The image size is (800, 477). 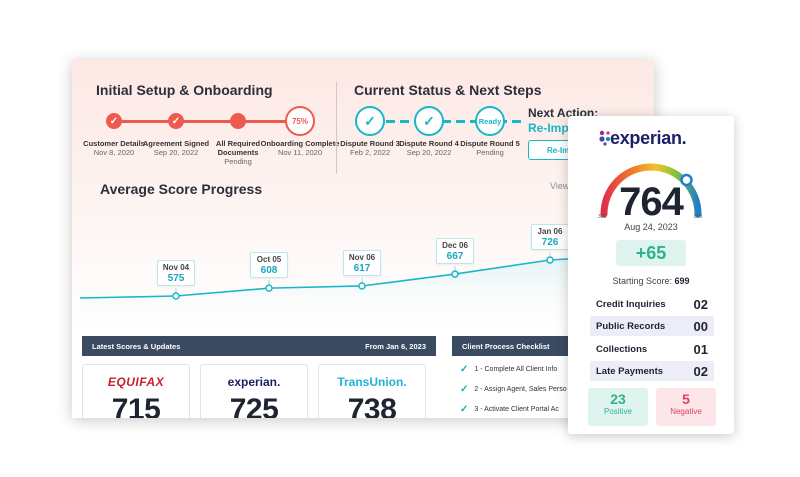 I want to click on gauge-marker, so click(x=686, y=180).